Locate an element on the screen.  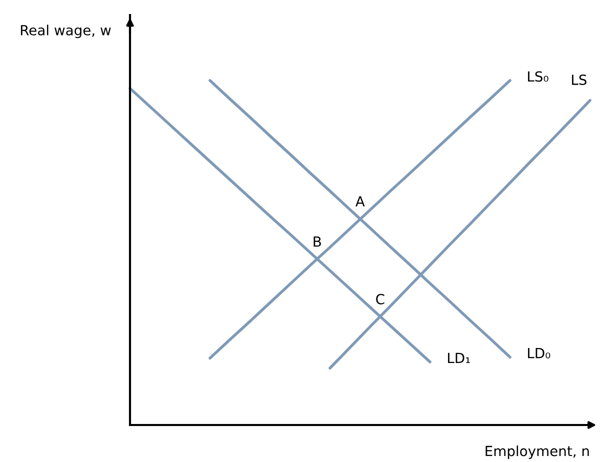
y-axis-title: Real wage, w is located at coordinates (65, 31).